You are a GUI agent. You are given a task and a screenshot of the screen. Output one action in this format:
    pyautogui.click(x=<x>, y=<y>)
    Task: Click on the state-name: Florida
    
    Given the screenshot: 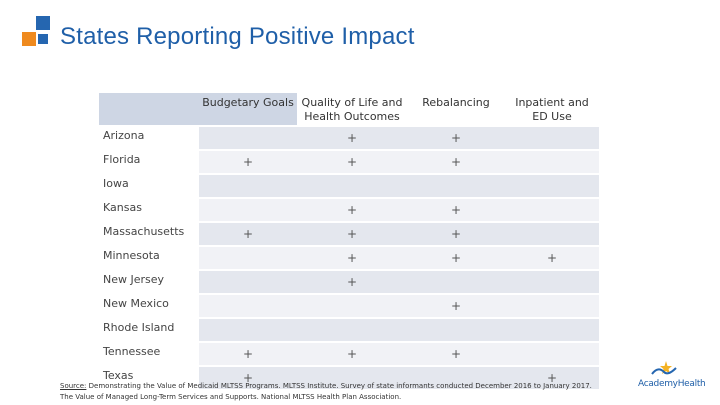 What is the action you would take?
    pyautogui.click(x=149, y=162)
    